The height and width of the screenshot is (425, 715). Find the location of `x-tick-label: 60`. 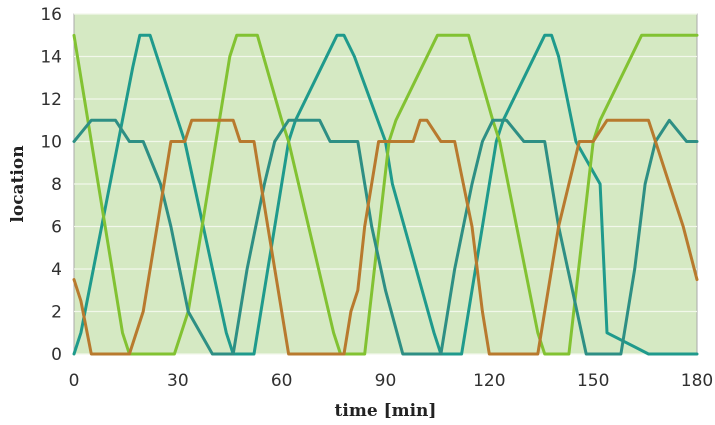

x-tick-label: 60 is located at coordinates (282, 381).